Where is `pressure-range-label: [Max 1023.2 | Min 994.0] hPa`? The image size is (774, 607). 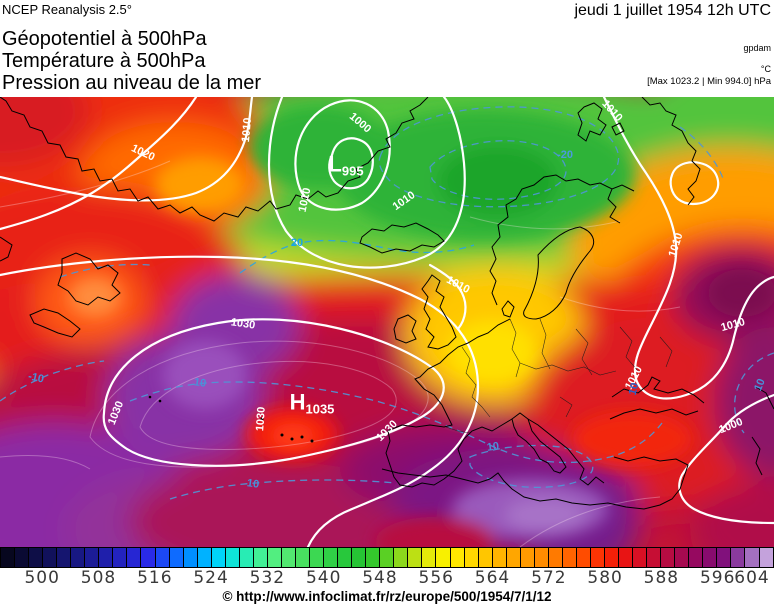 pressure-range-label: [Max 1023.2 | Min 994.0] hPa is located at coordinates (709, 81).